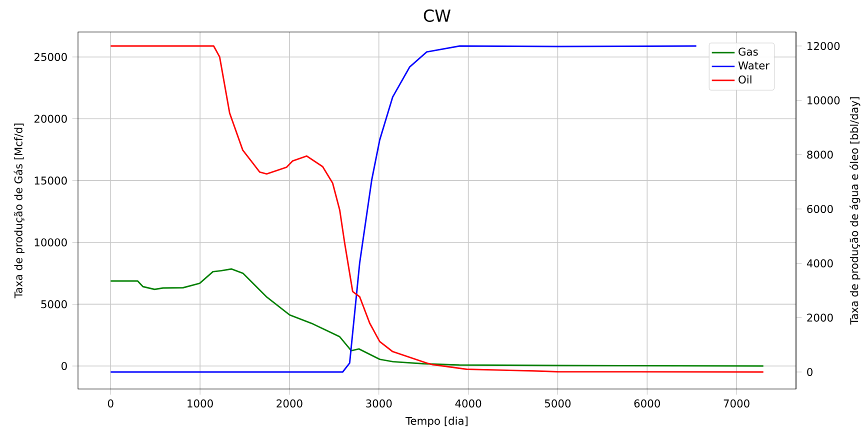 Image resolution: width=866 pixels, height=435 pixels. I want to click on y-tick-label: 5000, so click(54, 304).